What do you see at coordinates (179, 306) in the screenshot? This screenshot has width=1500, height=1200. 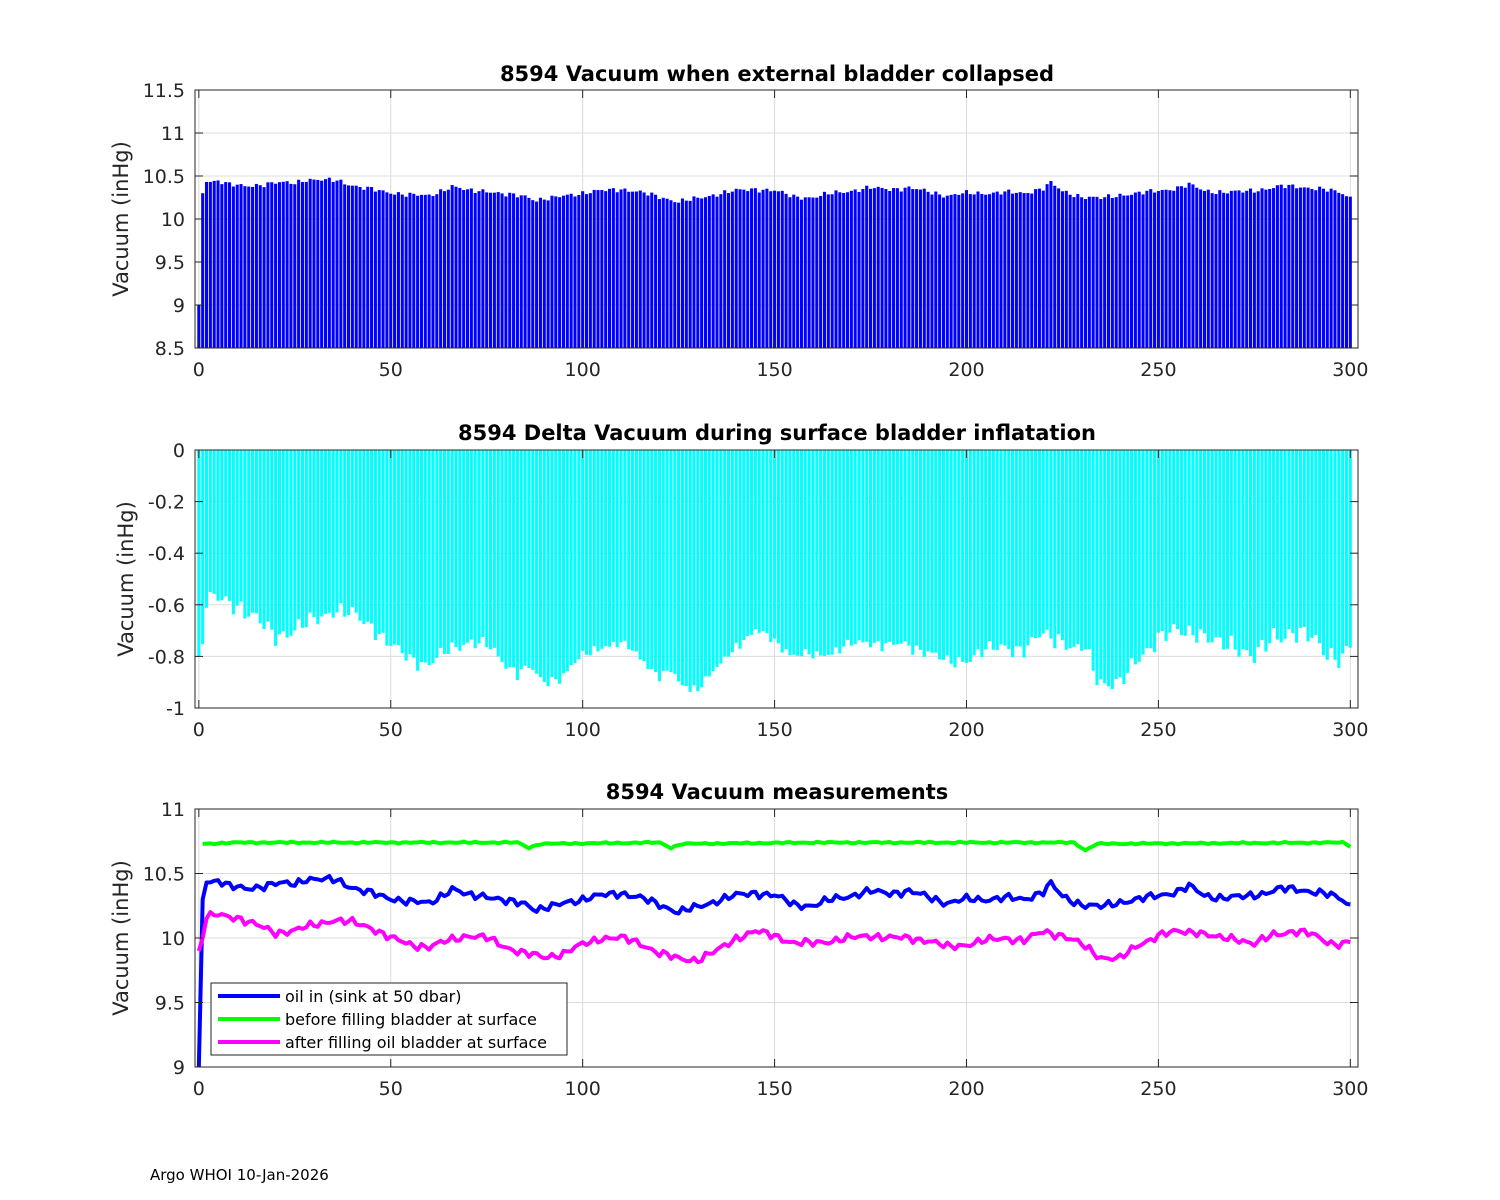 I see `y-tick-label: 9` at bounding box center [179, 306].